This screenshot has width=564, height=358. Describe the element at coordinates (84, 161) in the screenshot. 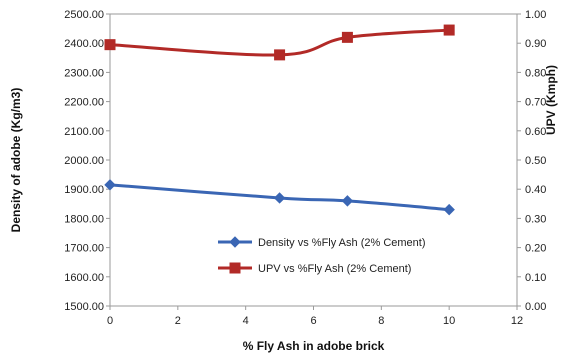

I see `left-tick-label: 2000.00` at that location.